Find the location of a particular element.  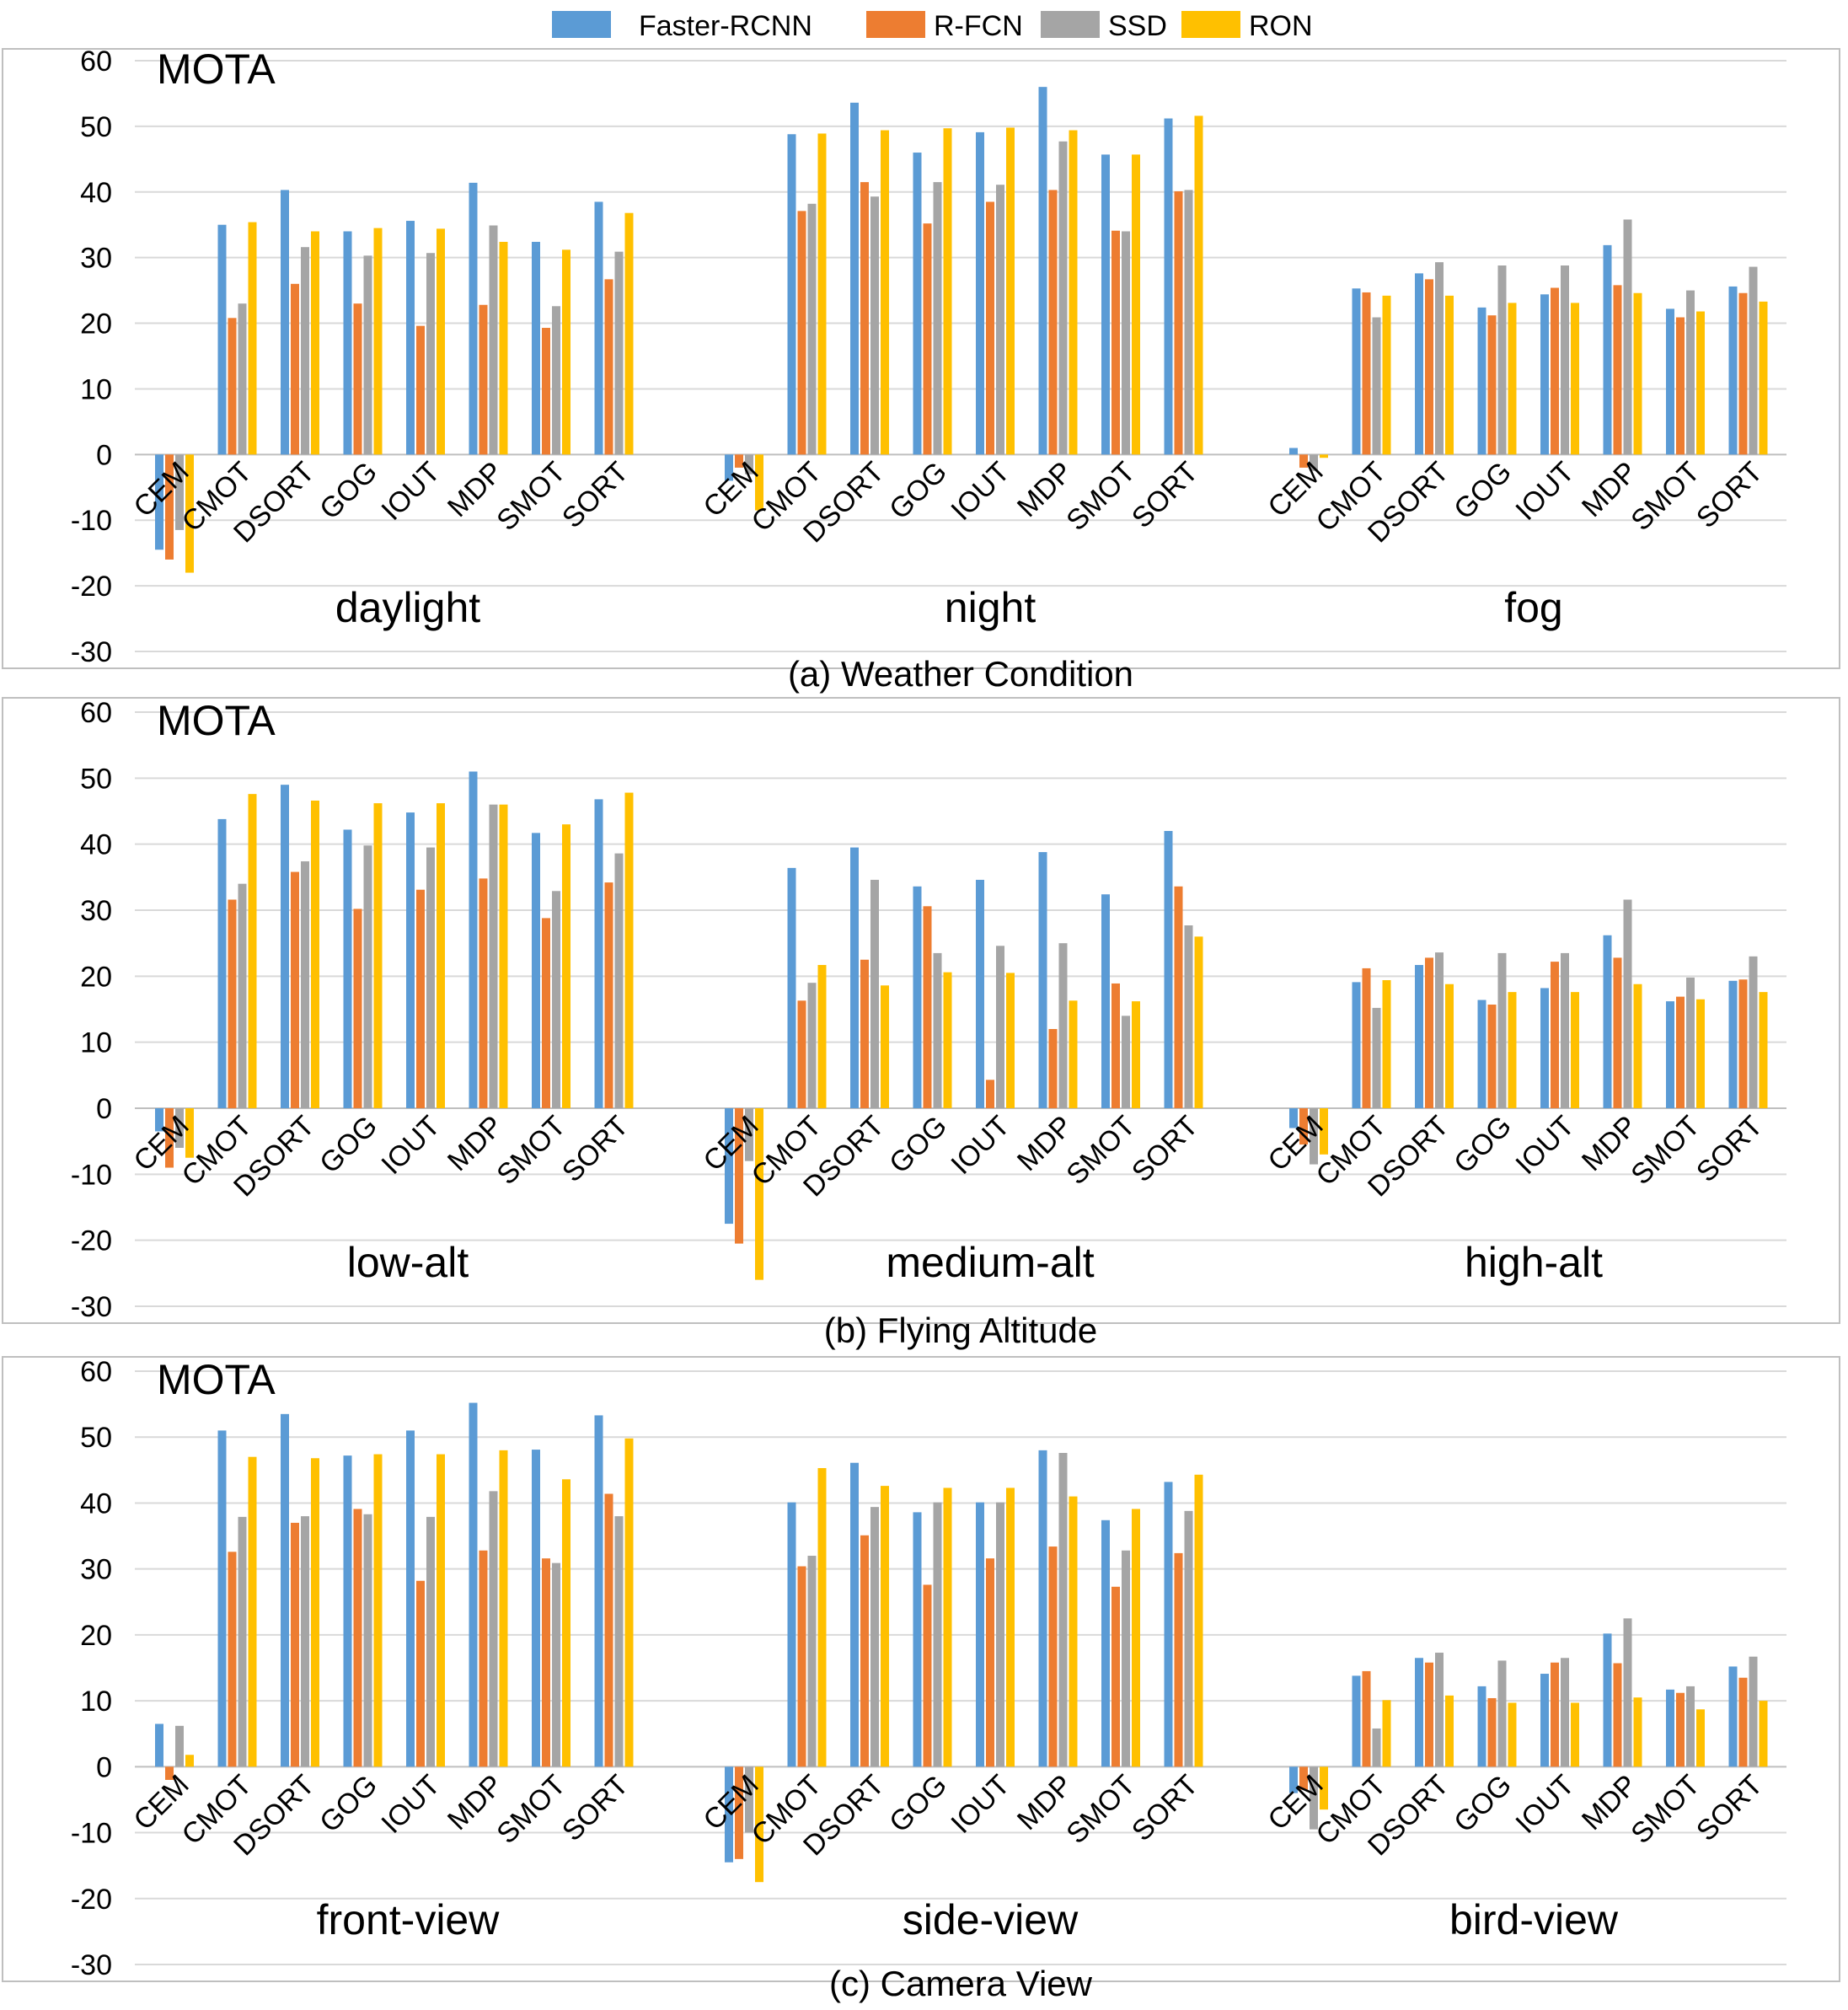

y-tick-label: 20 is located at coordinates (96, 324).